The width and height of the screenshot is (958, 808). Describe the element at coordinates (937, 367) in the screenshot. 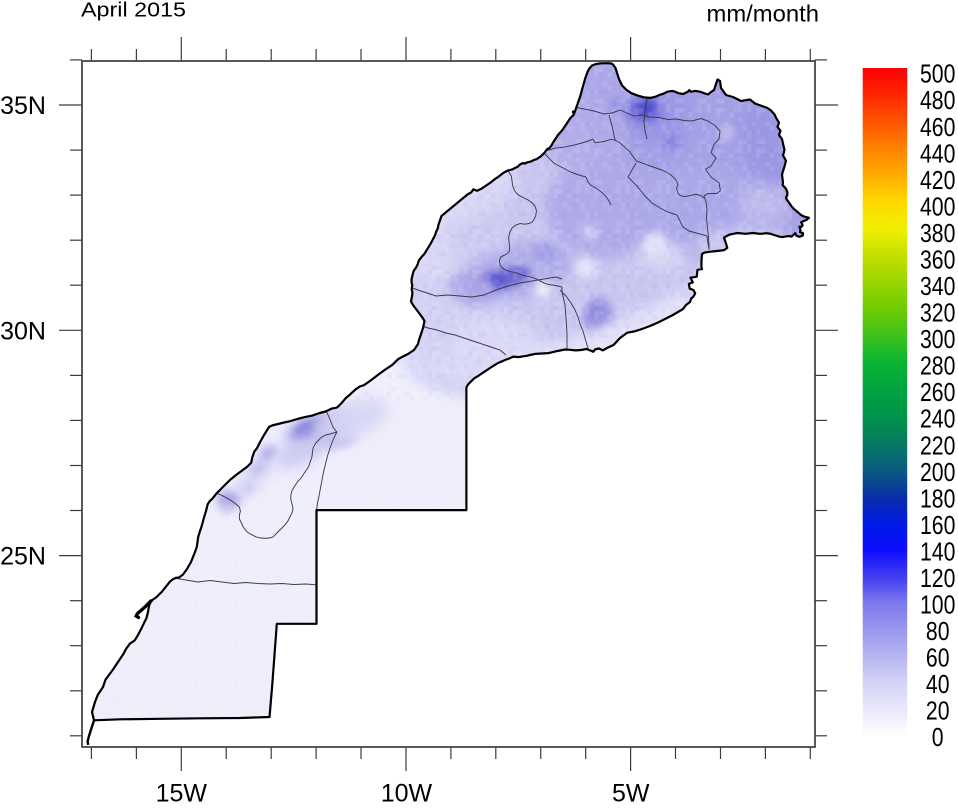

I see `svg-text: 280` at that location.